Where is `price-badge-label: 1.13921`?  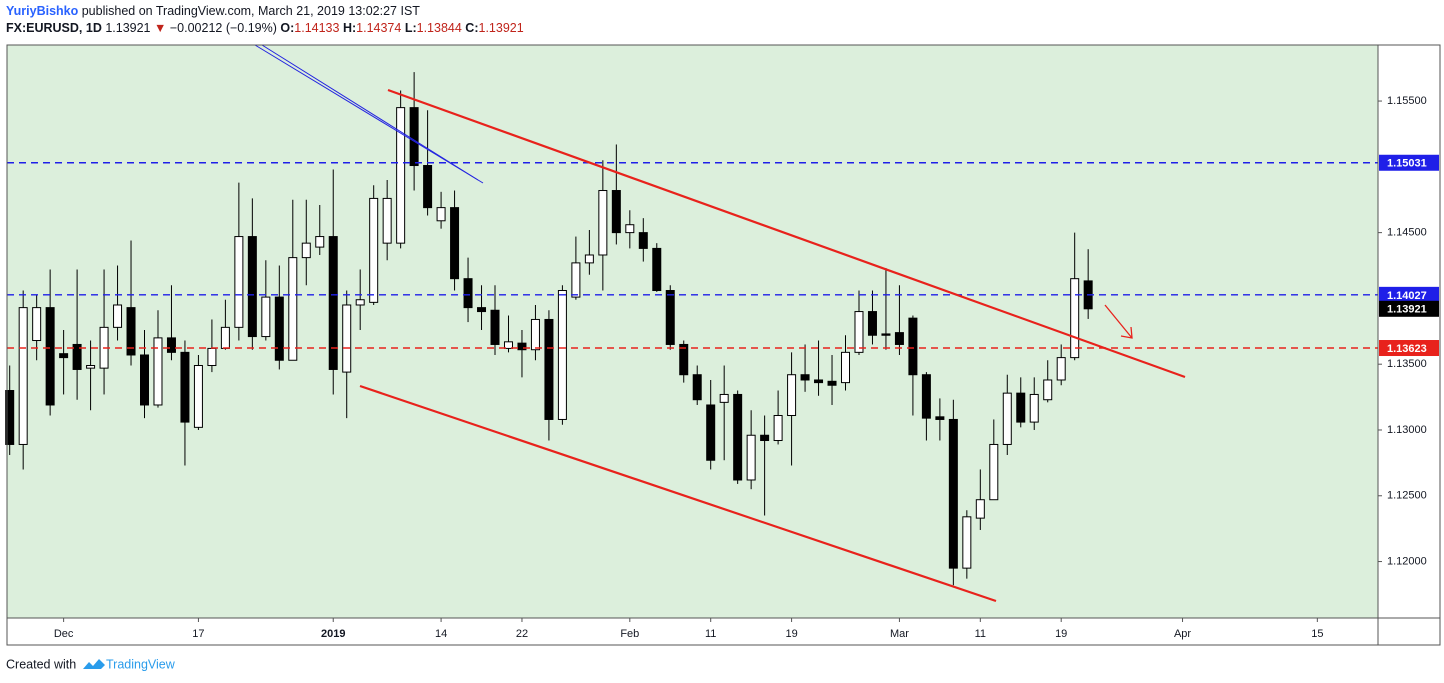 price-badge-label: 1.13921 is located at coordinates (1407, 310).